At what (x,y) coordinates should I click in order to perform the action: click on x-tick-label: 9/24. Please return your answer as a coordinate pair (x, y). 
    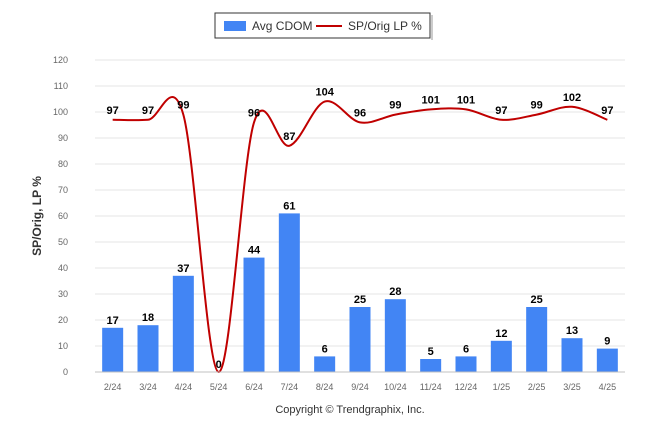
    Looking at the image, I should click on (360, 387).